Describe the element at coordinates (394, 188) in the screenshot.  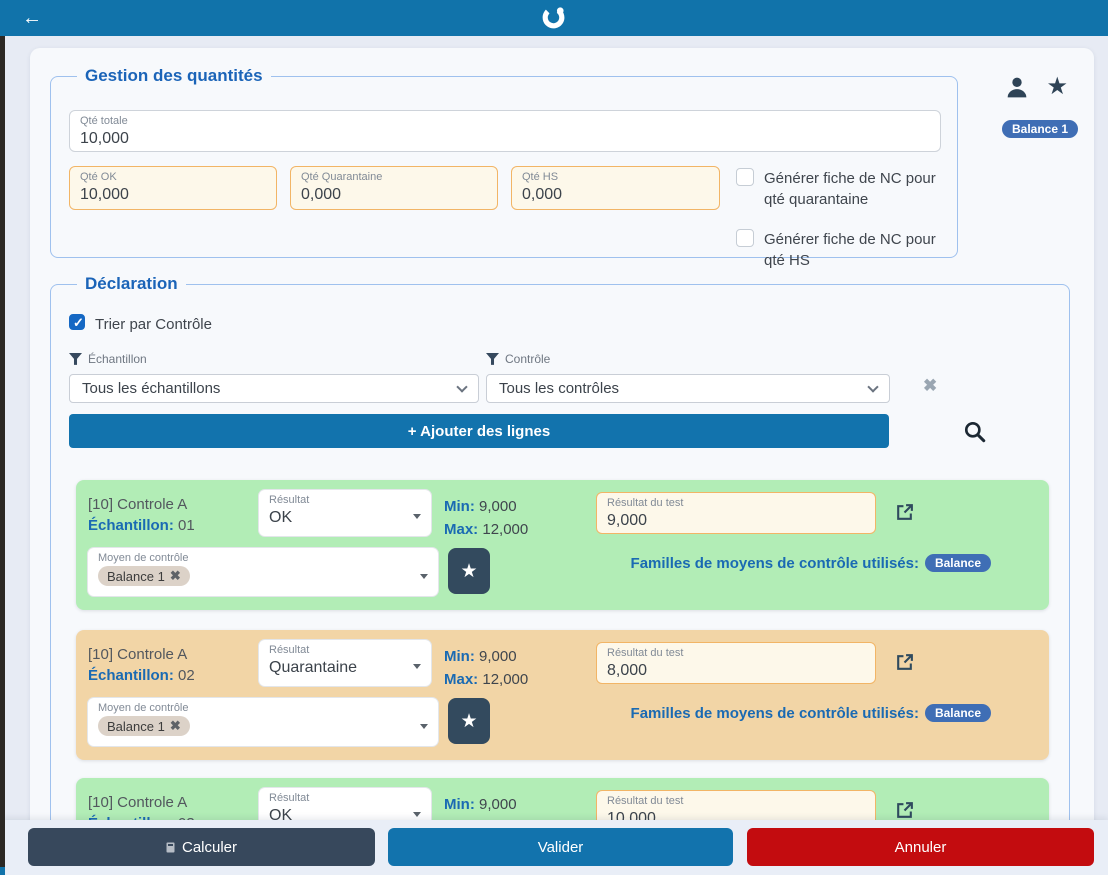
I see `qty-quarantine-field: Qté Quarantaine 0,000` at that location.